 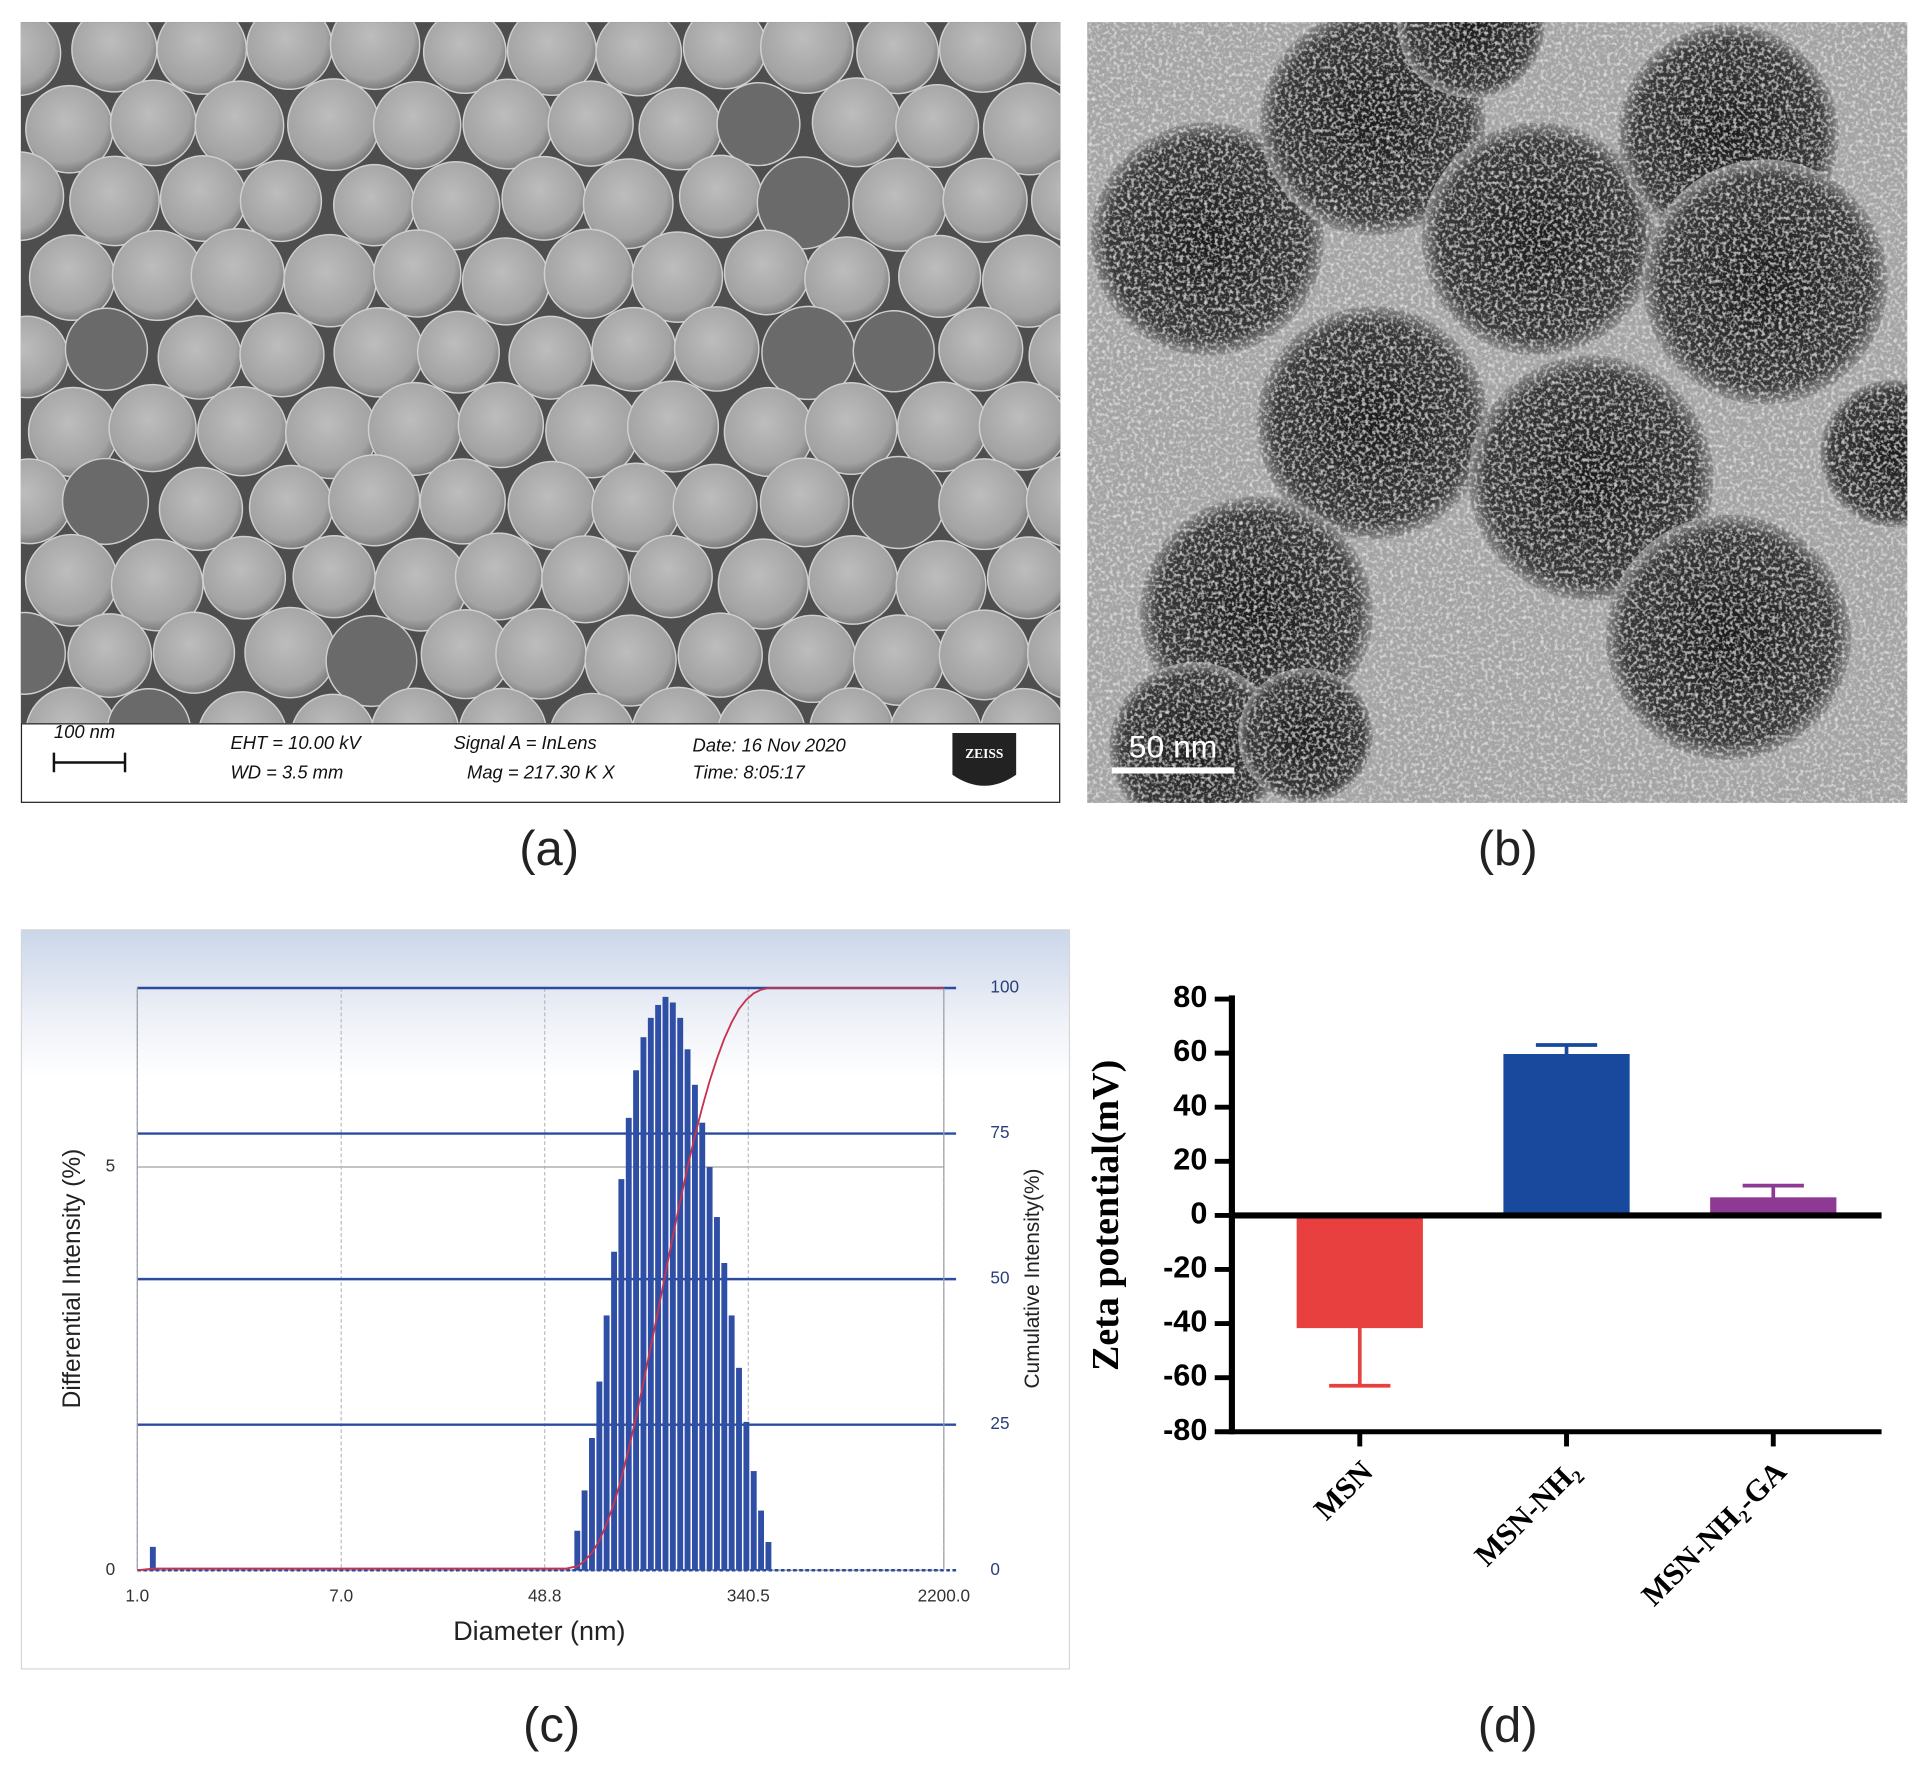 What do you see at coordinates (137, 1596) in the screenshot?
I see `x-tick-label: 1.0` at bounding box center [137, 1596].